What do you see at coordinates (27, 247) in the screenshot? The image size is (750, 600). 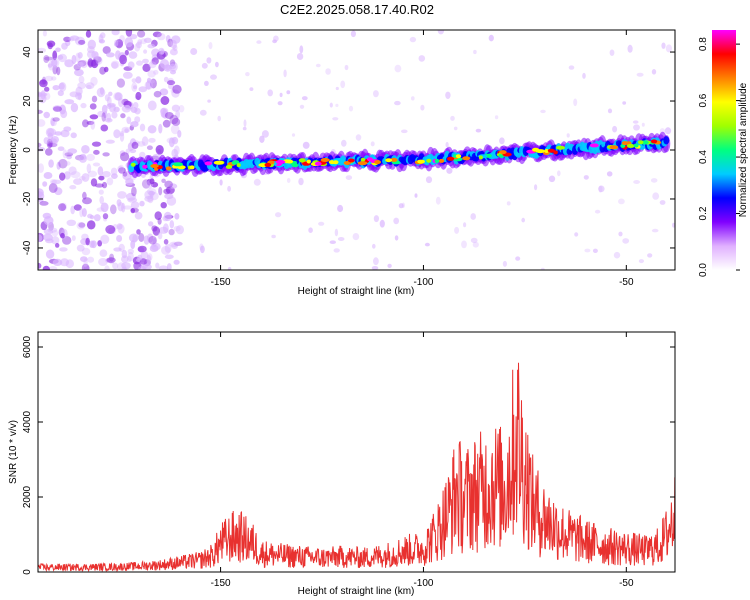 I see `spectrogram-ytick-label: -40` at bounding box center [27, 247].